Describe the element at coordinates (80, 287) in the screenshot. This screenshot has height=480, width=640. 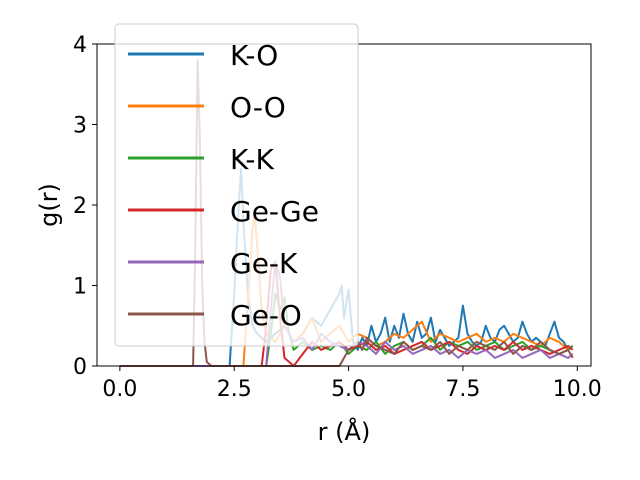
I see `y-tick-label: 1` at that location.